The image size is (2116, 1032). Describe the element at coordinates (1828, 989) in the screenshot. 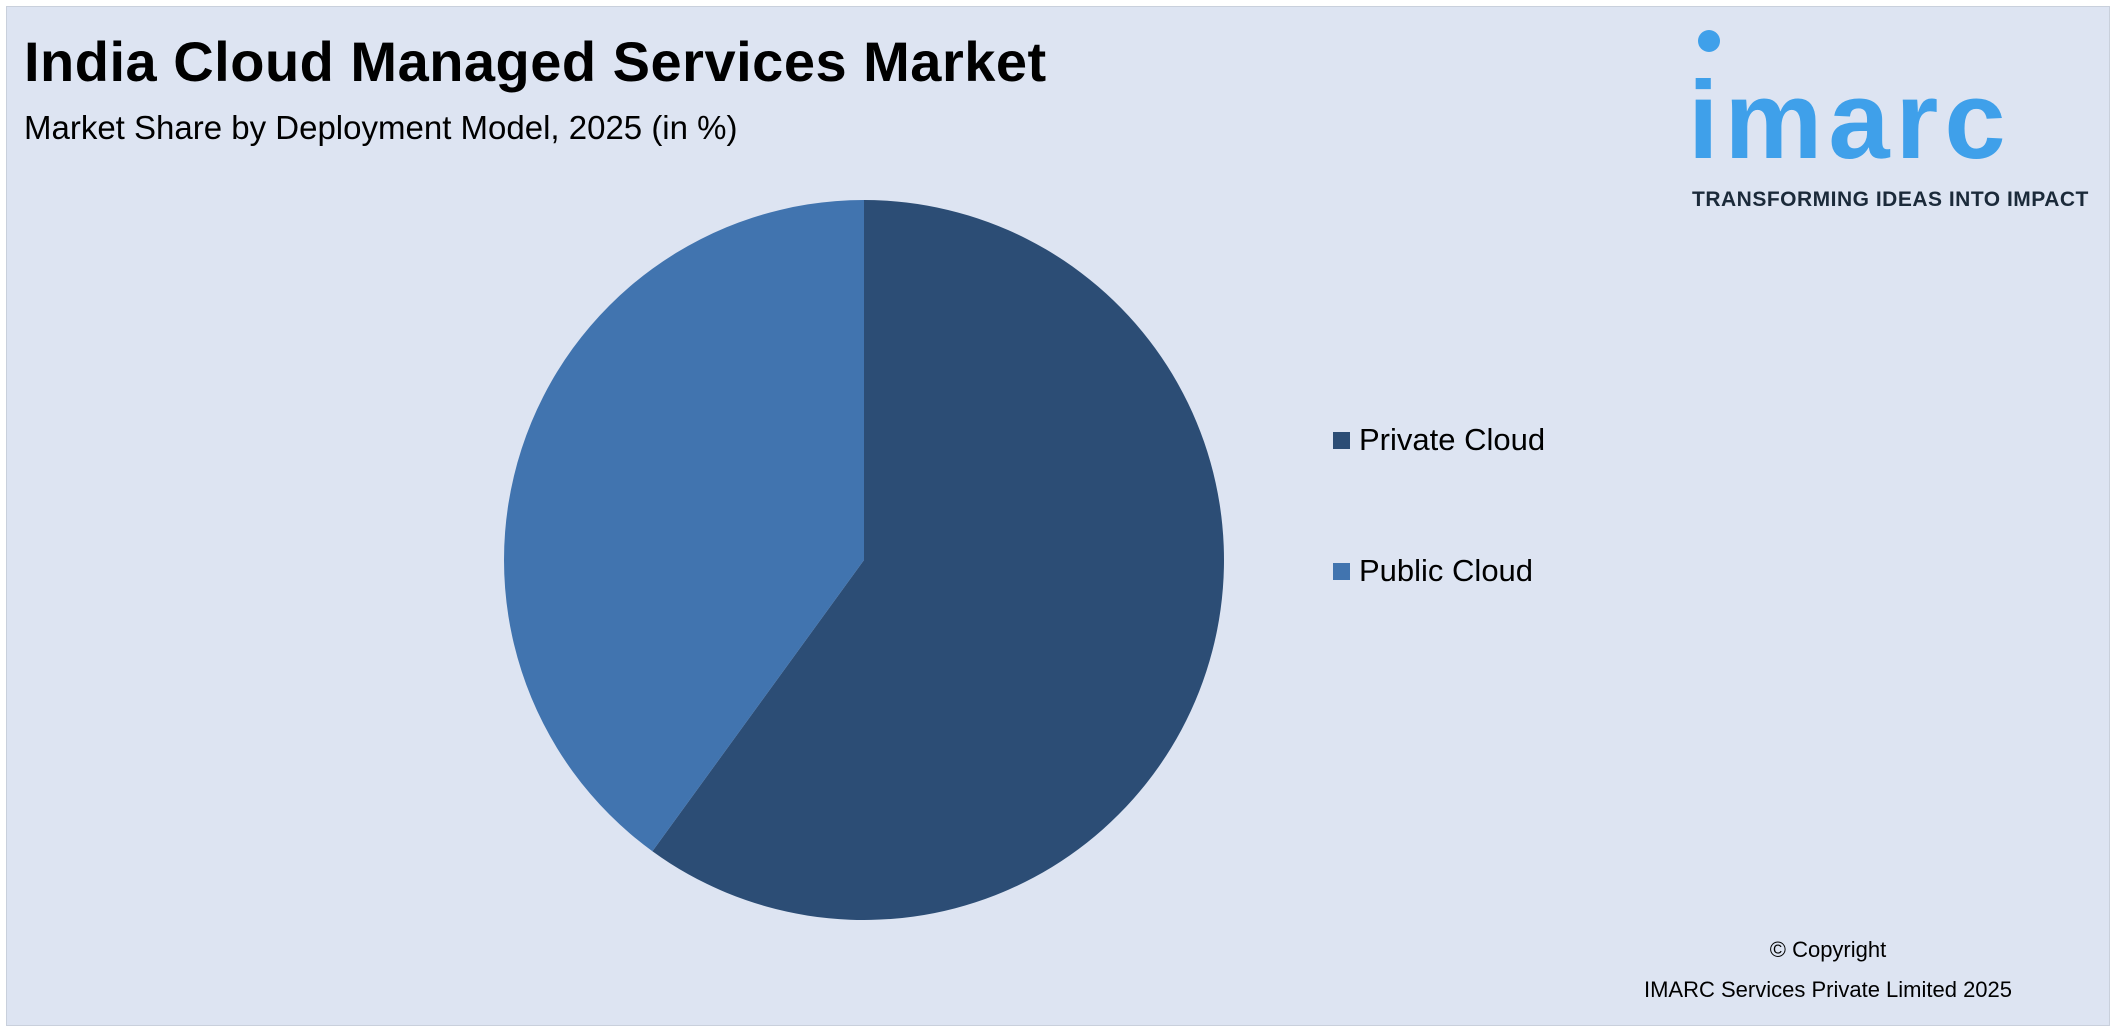

I see `copyright-line-2: IMARC Services Private Limited 2025` at that location.